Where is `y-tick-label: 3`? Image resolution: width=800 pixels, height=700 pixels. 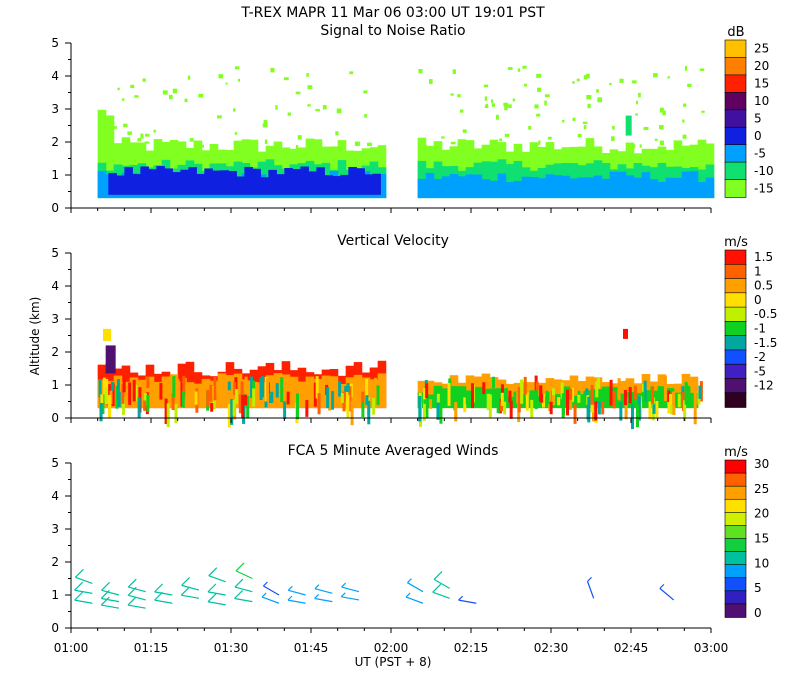
y-tick-label: 3 is located at coordinates (55, 109).